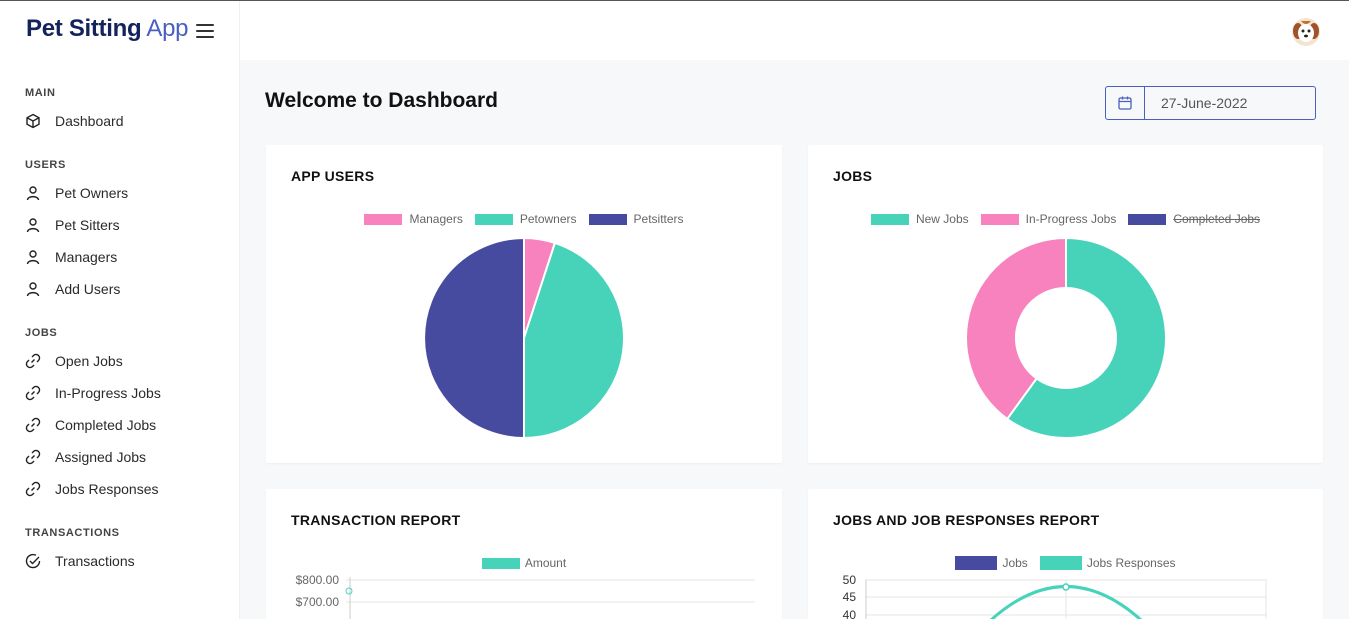 This screenshot has width=1349, height=619. What do you see at coordinates (86, 257) in the screenshot?
I see `sidebar-item-label: Managers` at bounding box center [86, 257].